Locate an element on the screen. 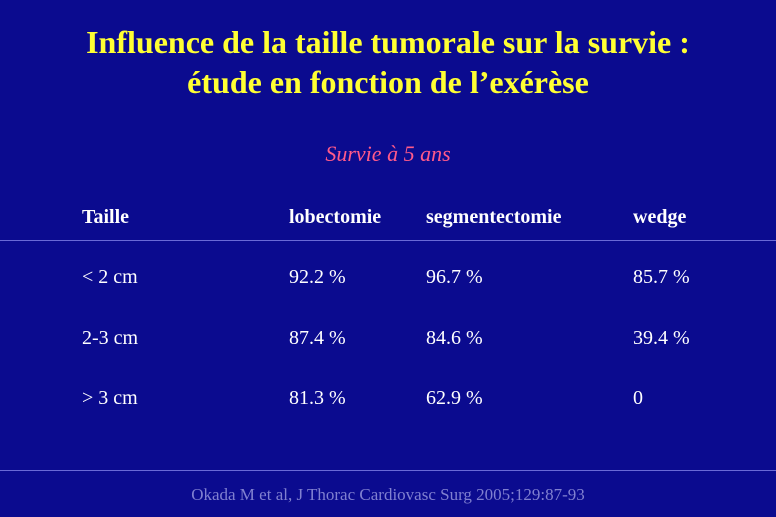  header-segmentectomie: segmentectomie is located at coordinates (494, 217).